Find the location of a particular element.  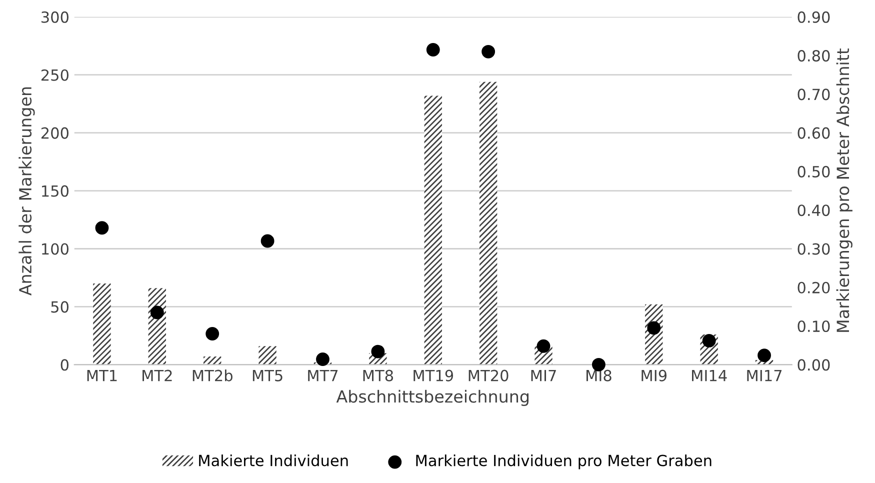

y-tick-label: 100 is located at coordinates (55, 249).